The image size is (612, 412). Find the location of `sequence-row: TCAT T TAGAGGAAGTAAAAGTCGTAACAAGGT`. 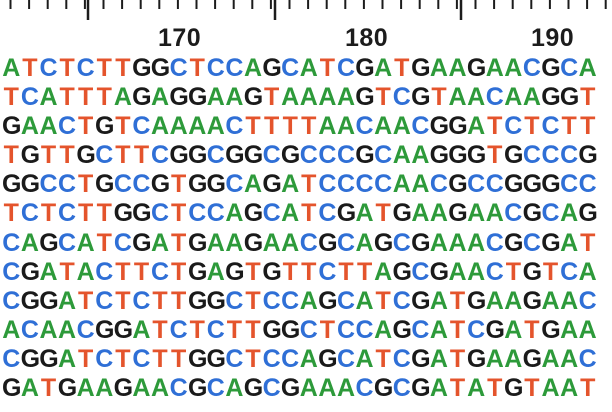

sequence-row: TCAT T TAGAGGAAGTAAAAGTCGTAACAAGGT is located at coordinates (307, 97).